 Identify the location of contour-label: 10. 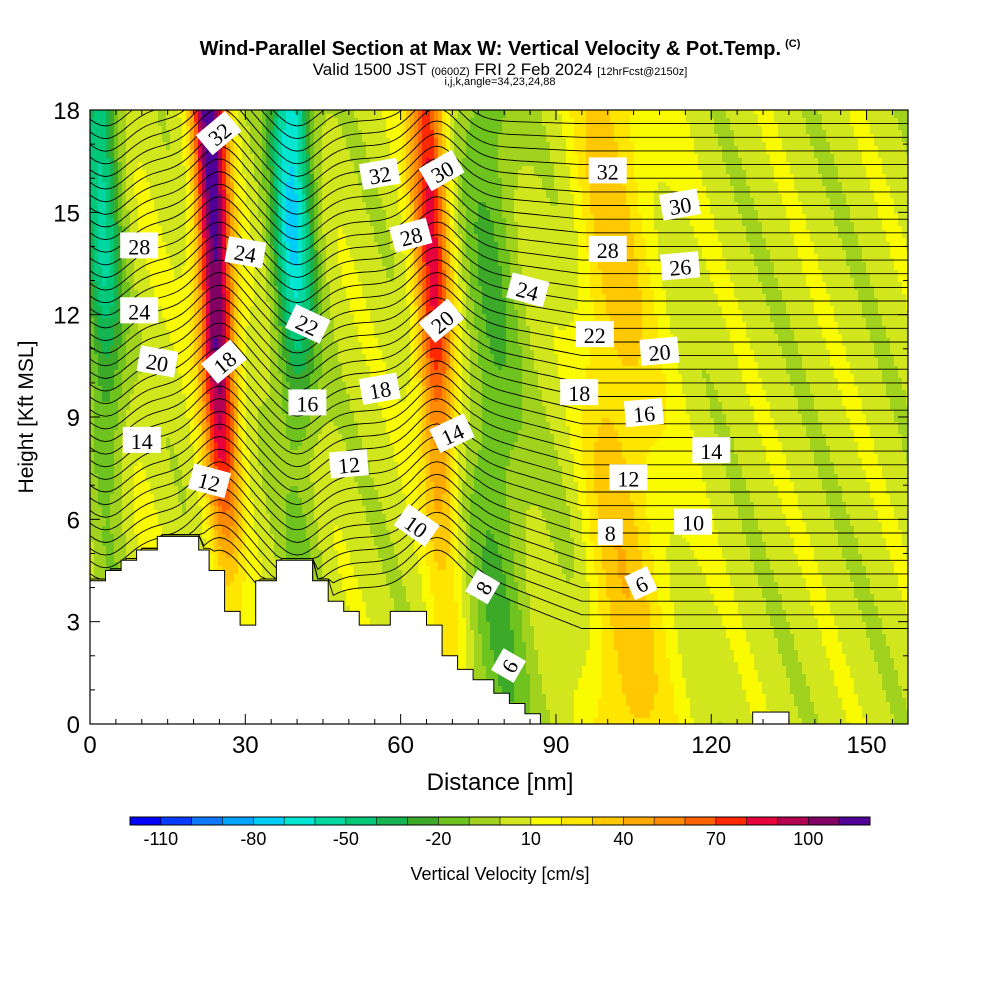
(693, 522).